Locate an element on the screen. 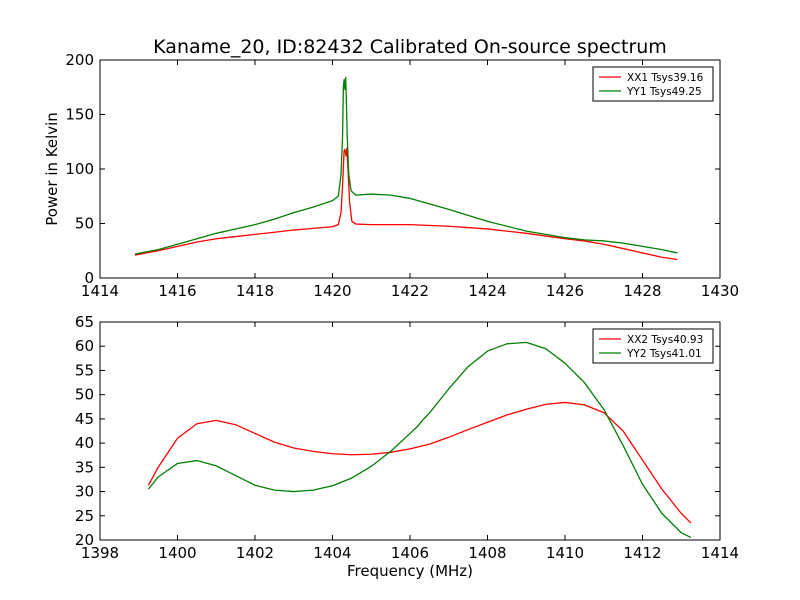 This screenshot has height=600, width=800. y-tick-label: 100 is located at coordinates (79, 169).